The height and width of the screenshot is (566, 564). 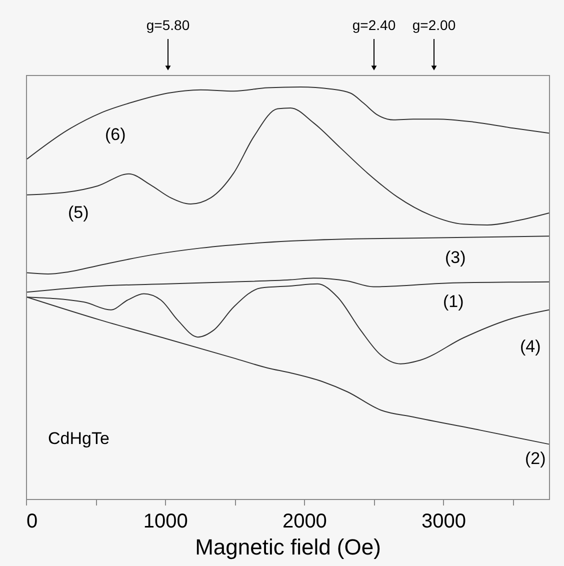 I want to click on text: g=2.00, so click(x=434, y=25).